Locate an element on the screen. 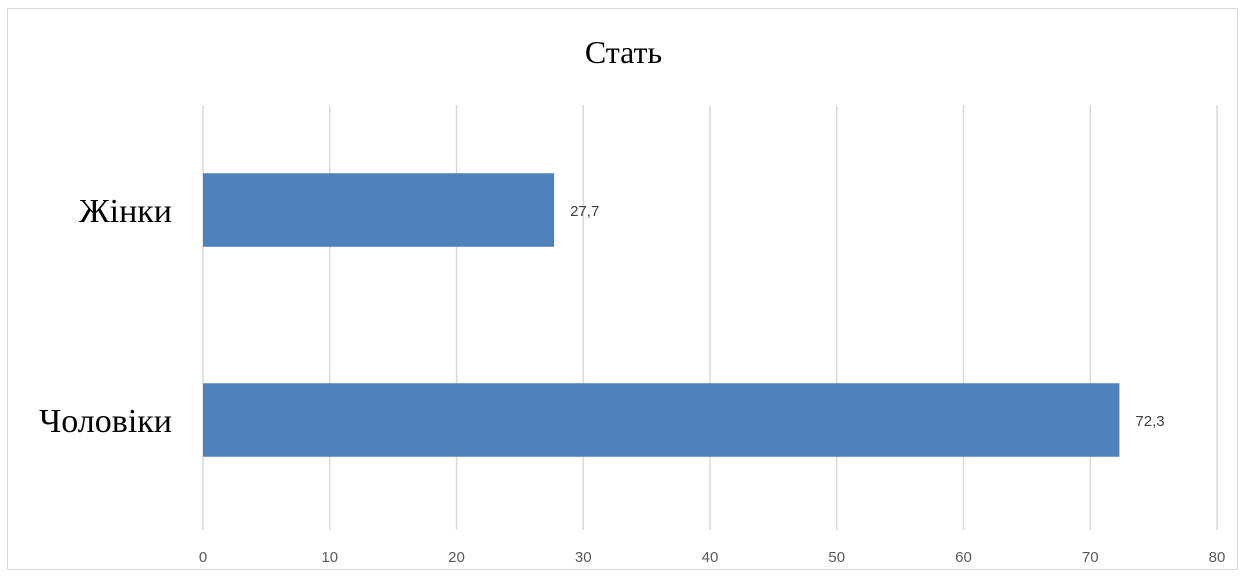 This screenshot has height=578, width=1247. x-tick-label: 50 is located at coordinates (836, 557).